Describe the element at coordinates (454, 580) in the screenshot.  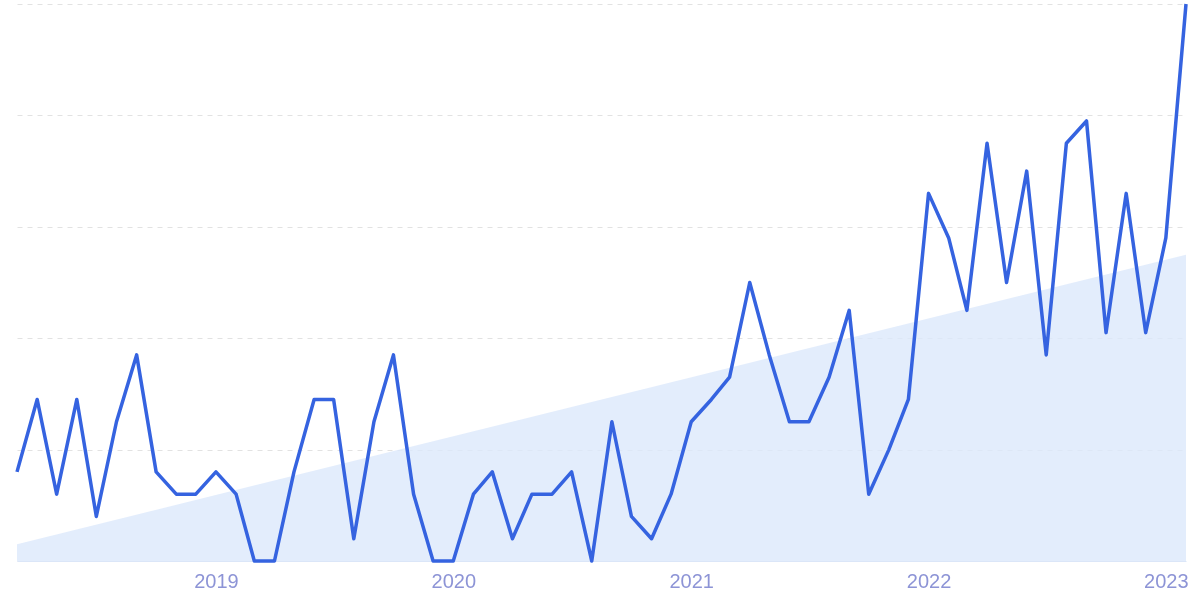
I see `x-tick-label: 2020` at that location.